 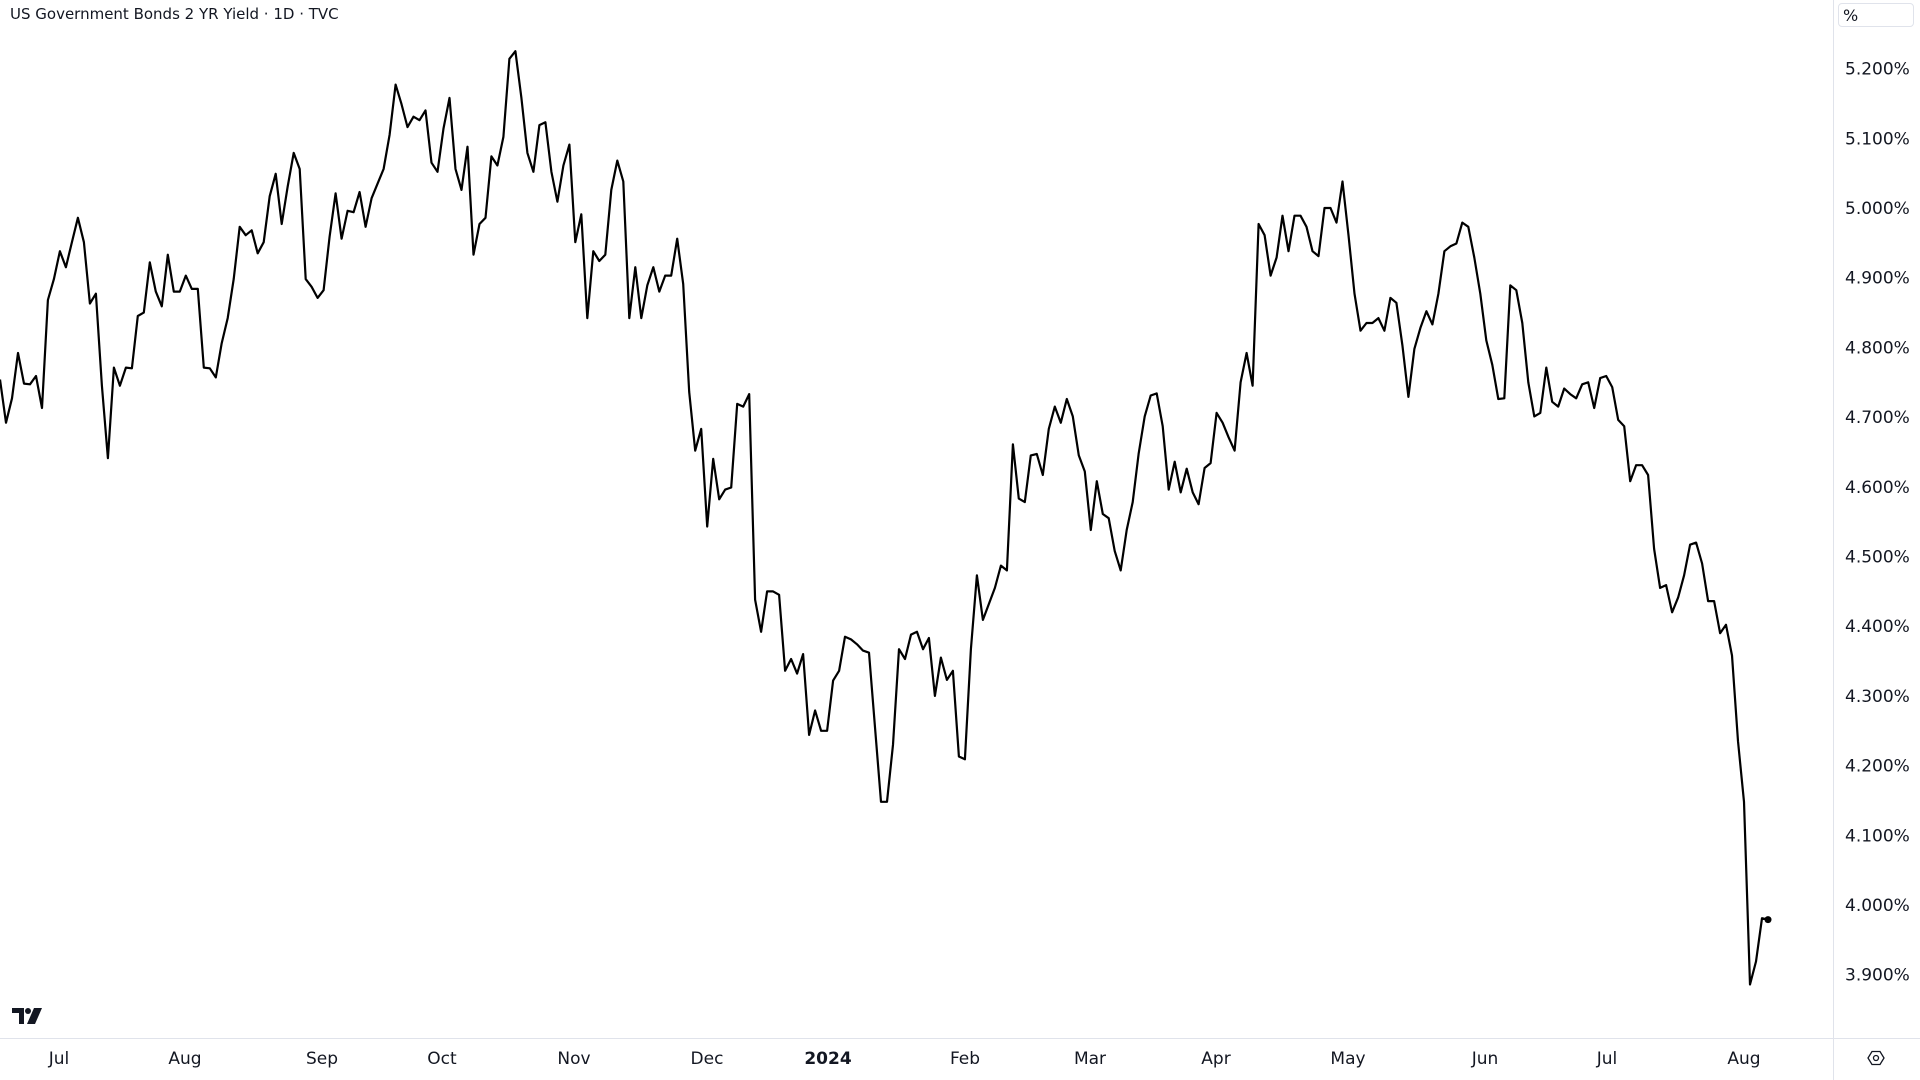 I want to click on x-tick-label: 2024, so click(x=827, y=1059).